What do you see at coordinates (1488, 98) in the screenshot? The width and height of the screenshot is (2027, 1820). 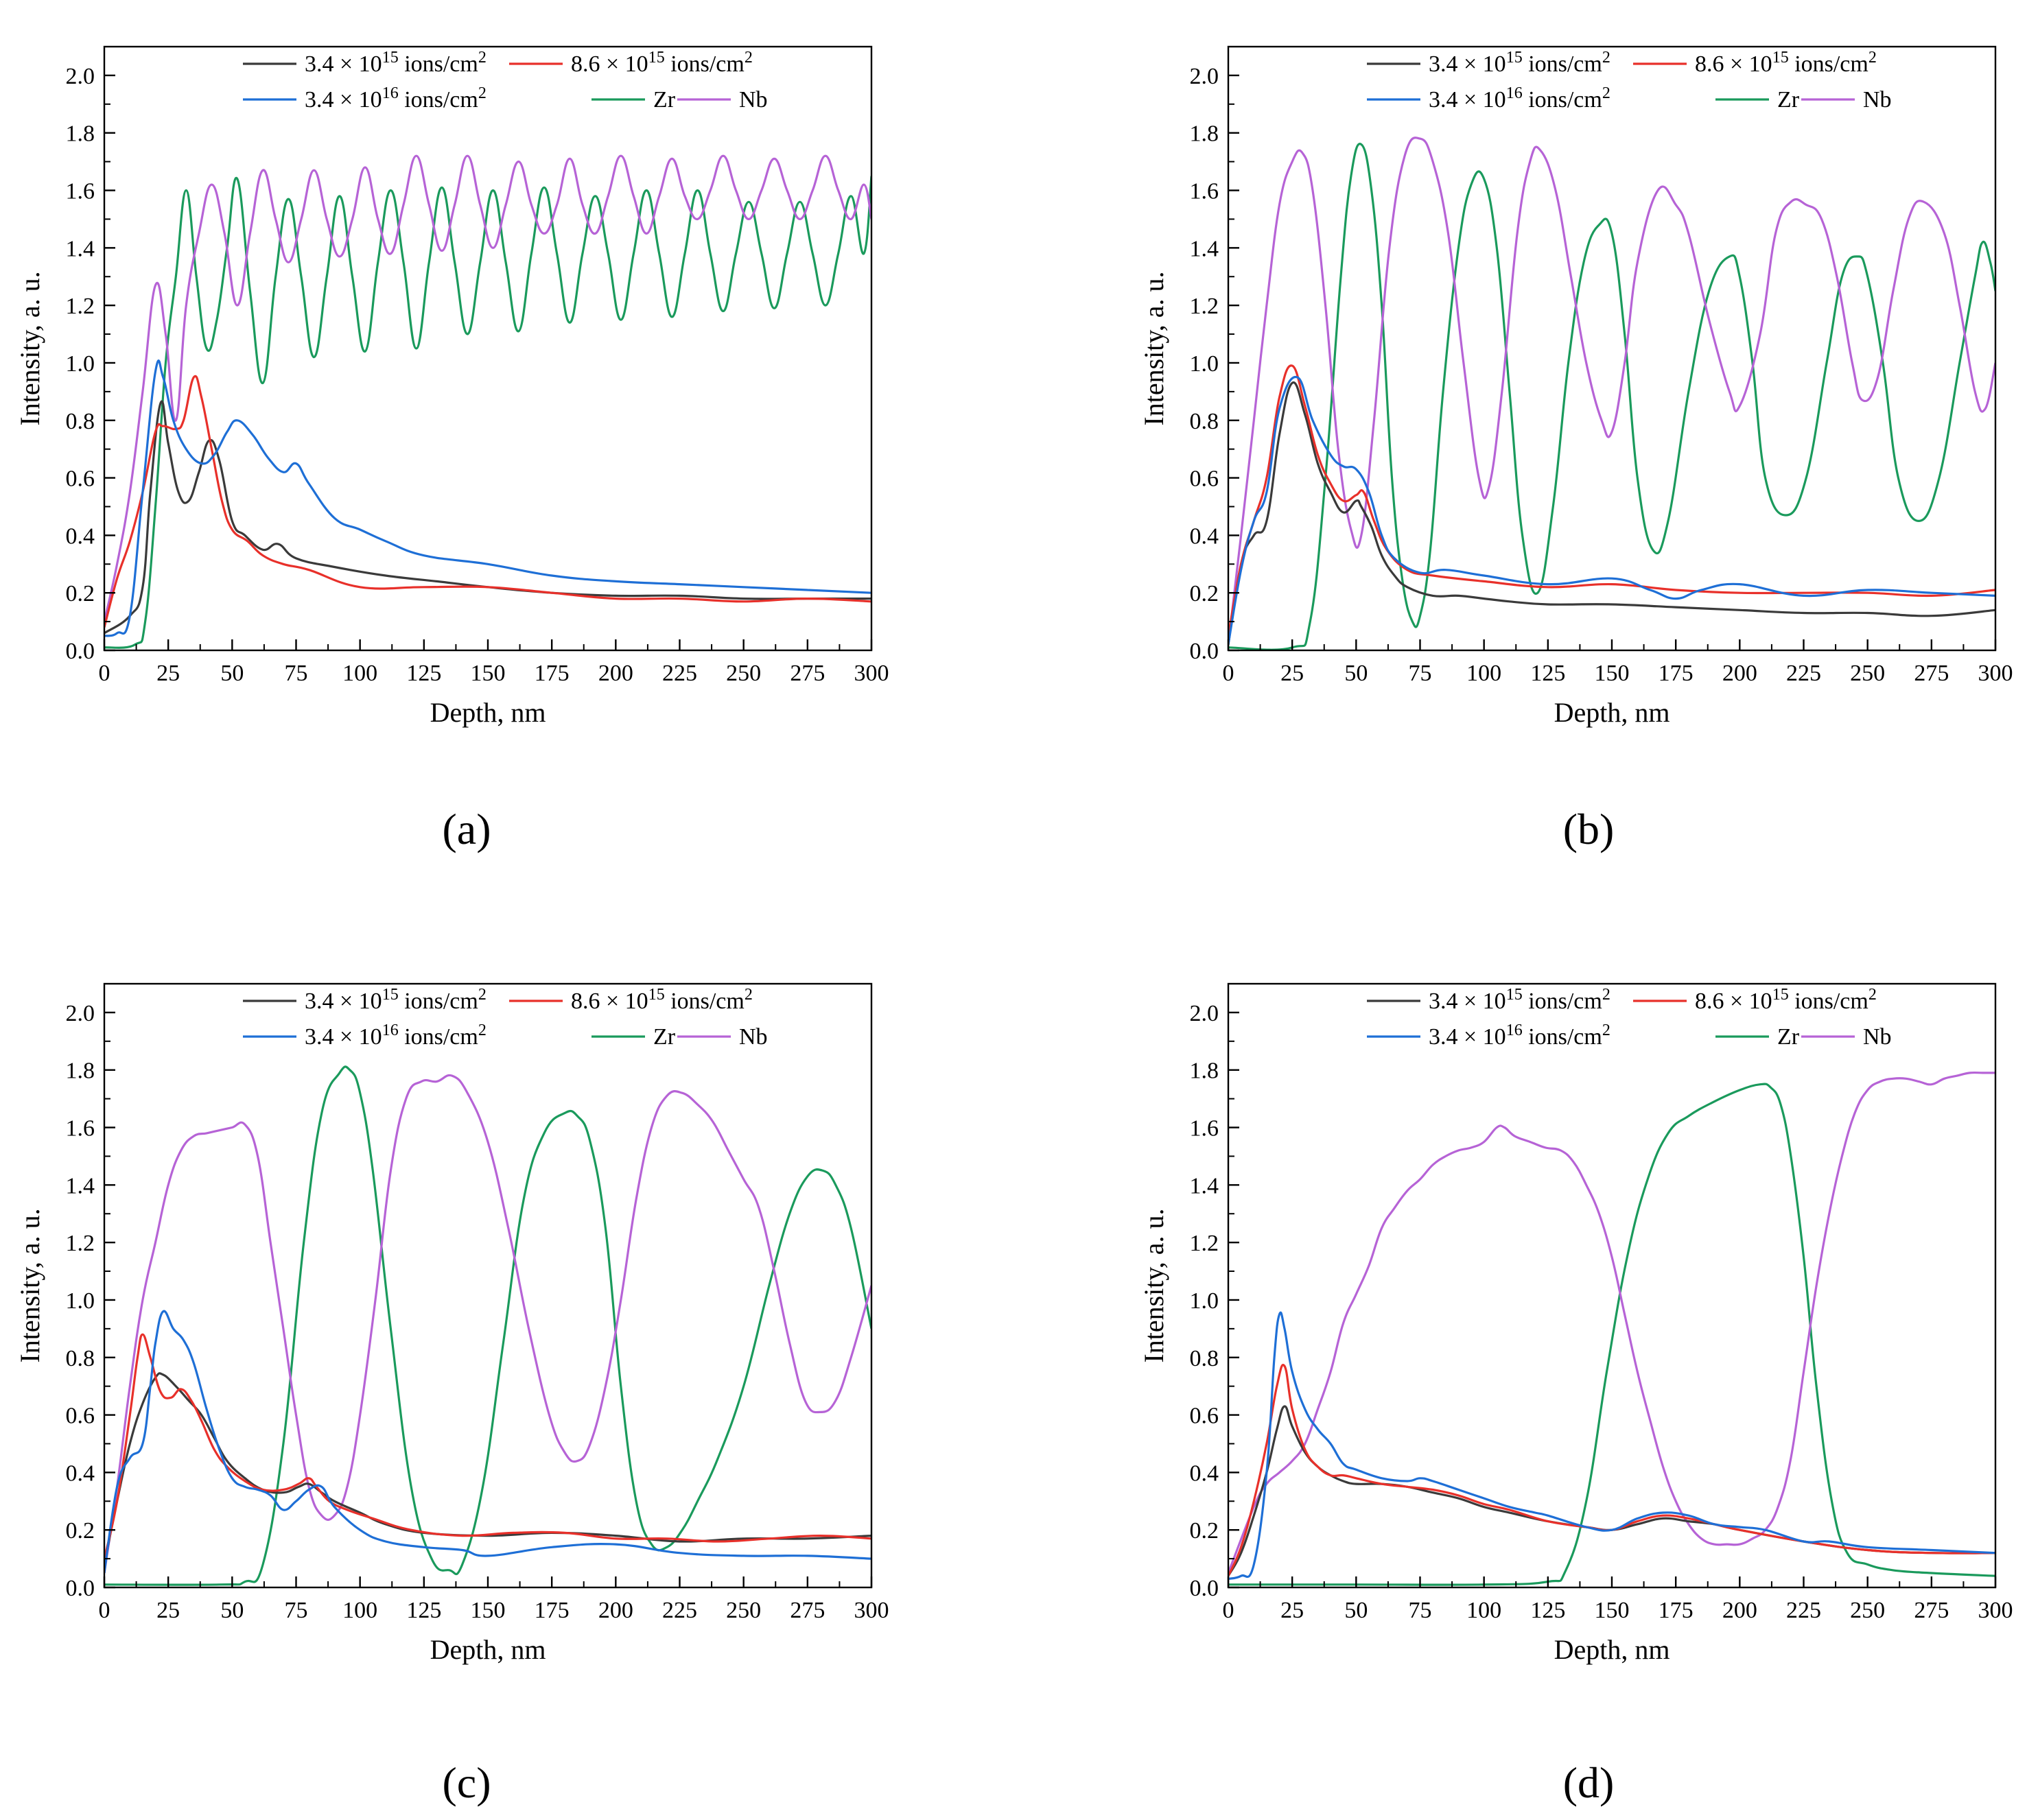 I see `legend-item-s3: 3.4 × 1016 ions/cm2` at bounding box center [1488, 98].